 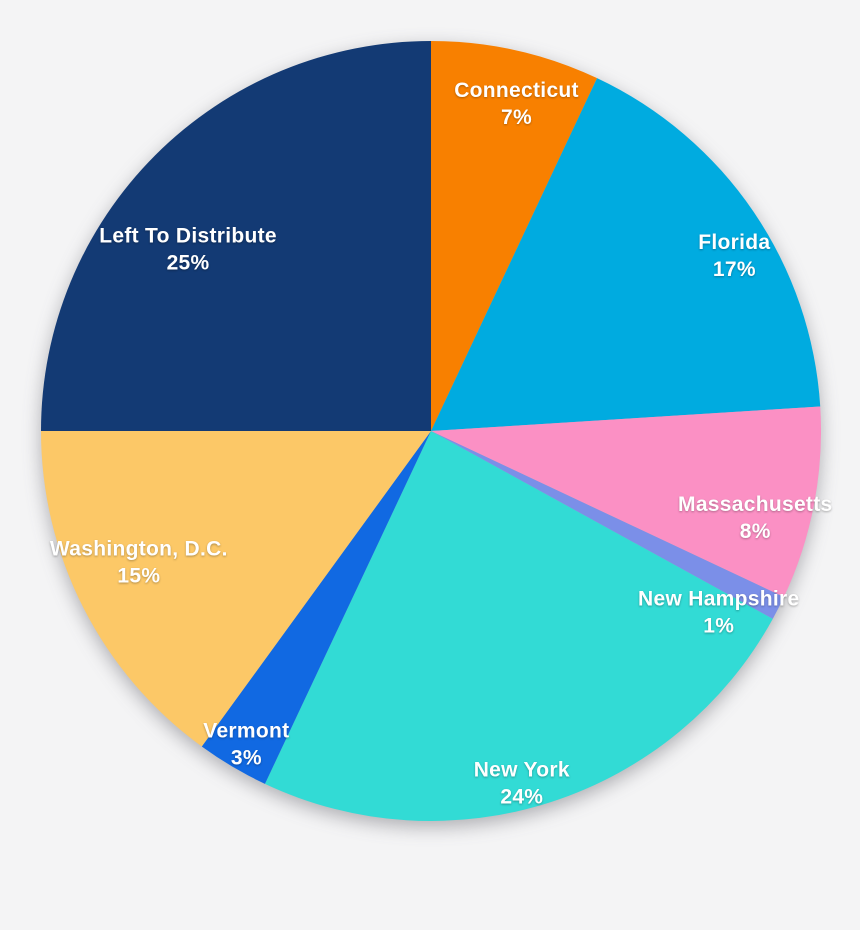 What do you see at coordinates (522, 770) in the screenshot?
I see `slice-name-new-york: New York` at bounding box center [522, 770].